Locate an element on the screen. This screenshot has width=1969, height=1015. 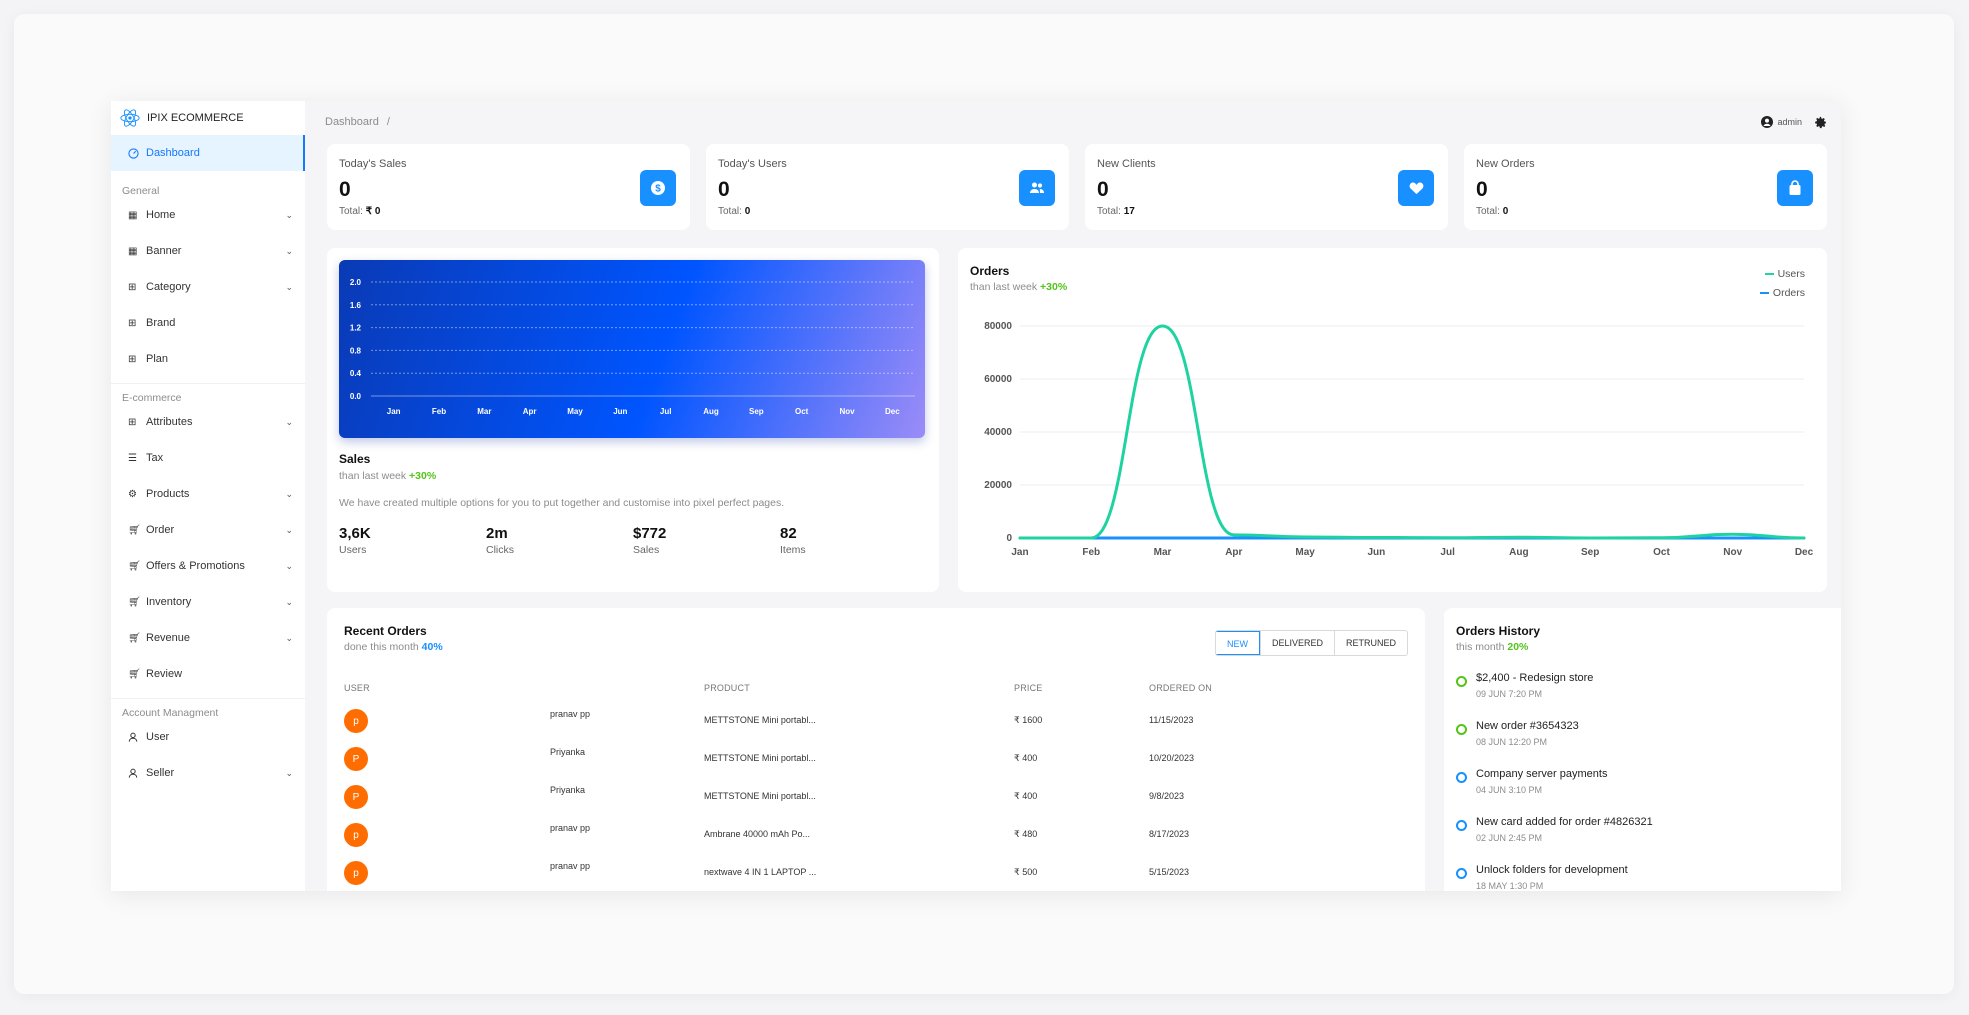
cell-price: ₹ 1600 is located at coordinates (1028, 720).